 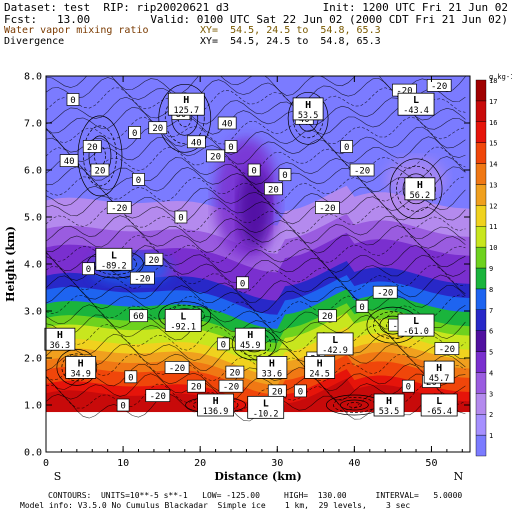 What do you see at coordinates (254, 207) in the screenshot?
I see `moist-plume-core` at bounding box center [254, 207].